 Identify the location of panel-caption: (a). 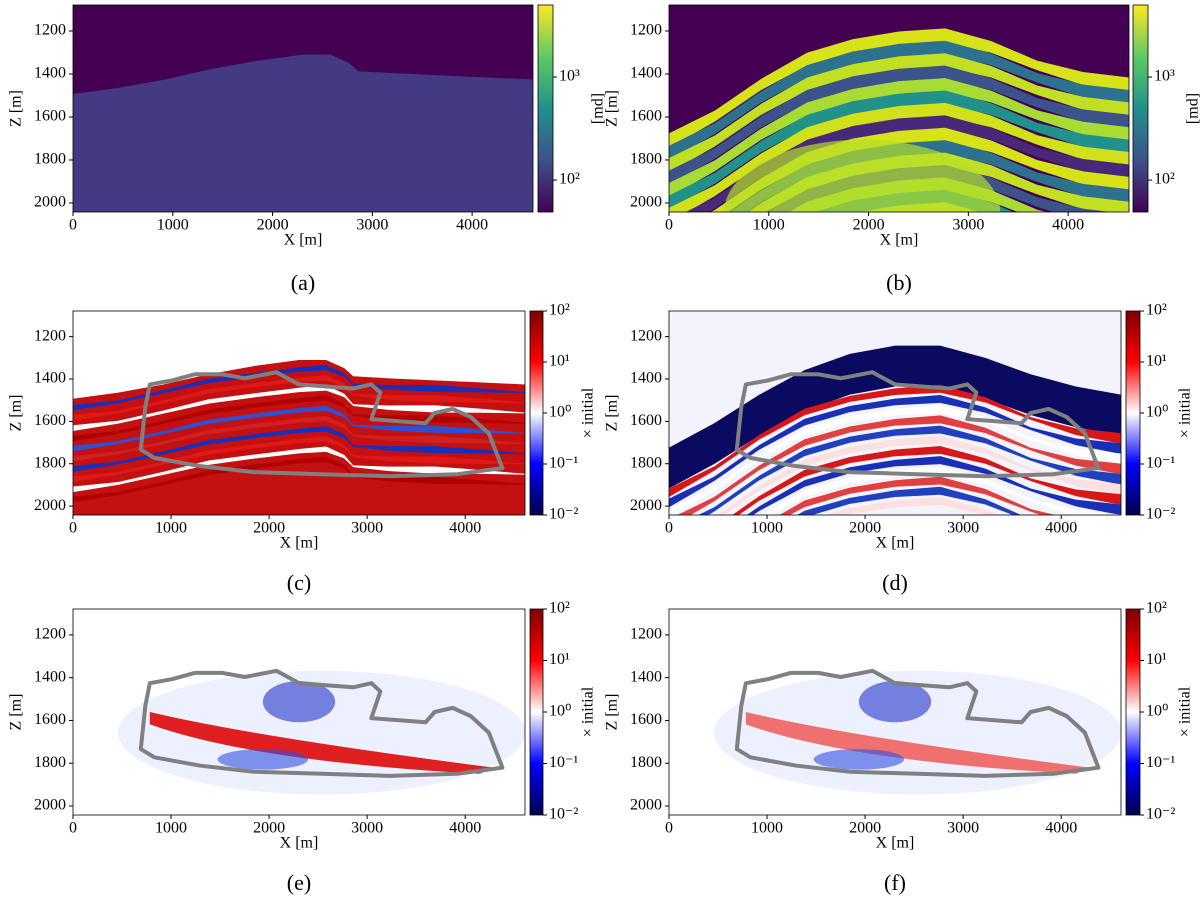
(303, 282).